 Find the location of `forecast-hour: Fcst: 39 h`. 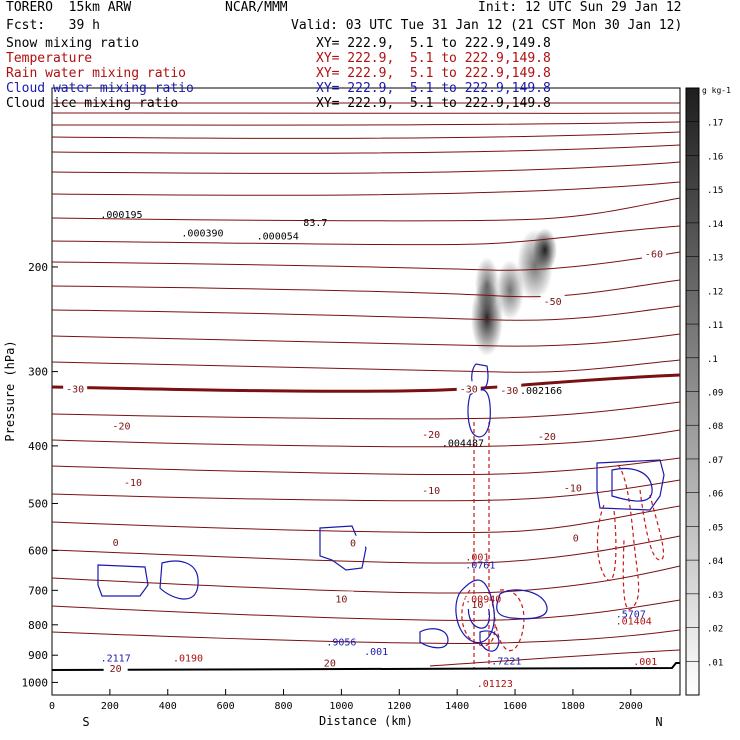

forecast-hour: Fcst: 39 h is located at coordinates (53, 25).